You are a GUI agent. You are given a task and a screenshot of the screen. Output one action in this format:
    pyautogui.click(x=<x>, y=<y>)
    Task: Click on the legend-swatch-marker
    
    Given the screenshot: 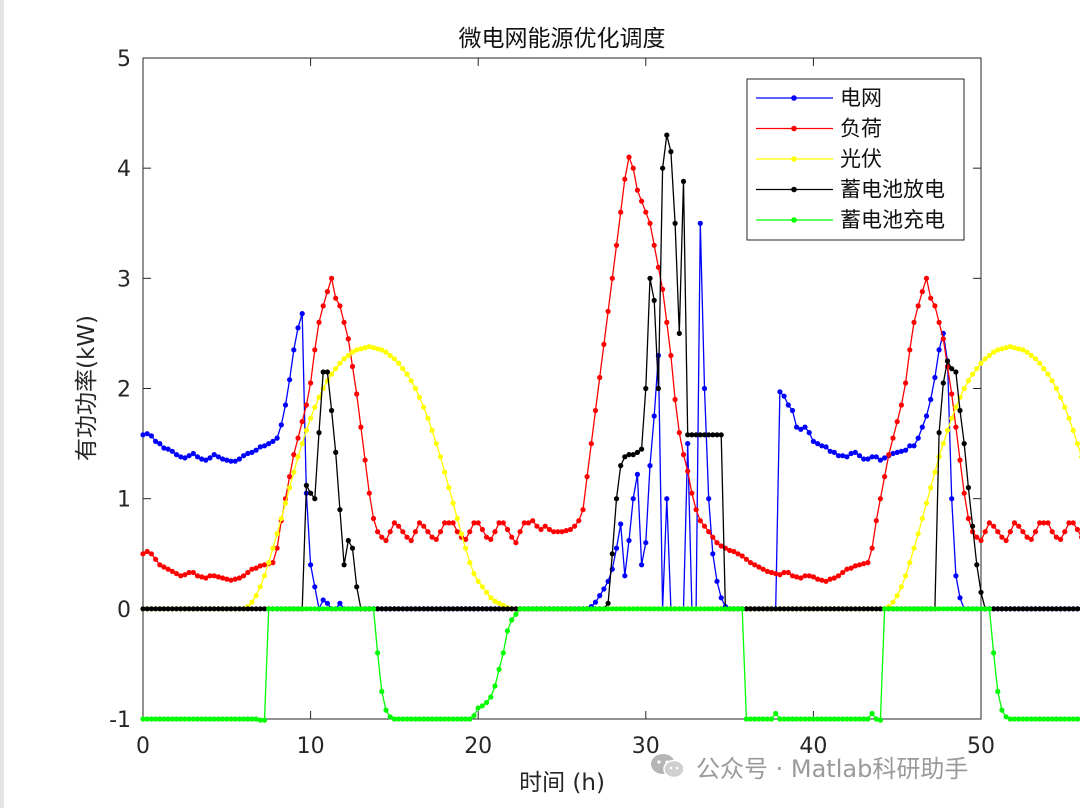 What is the action you would take?
    pyautogui.click(x=794, y=220)
    